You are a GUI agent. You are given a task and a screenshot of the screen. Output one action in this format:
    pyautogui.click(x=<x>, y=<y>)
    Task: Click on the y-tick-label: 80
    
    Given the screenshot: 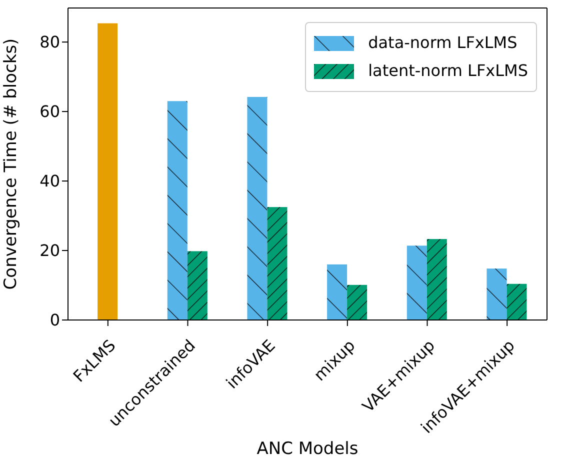 What is the action you would take?
    pyautogui.click(x=50, y=42)
    